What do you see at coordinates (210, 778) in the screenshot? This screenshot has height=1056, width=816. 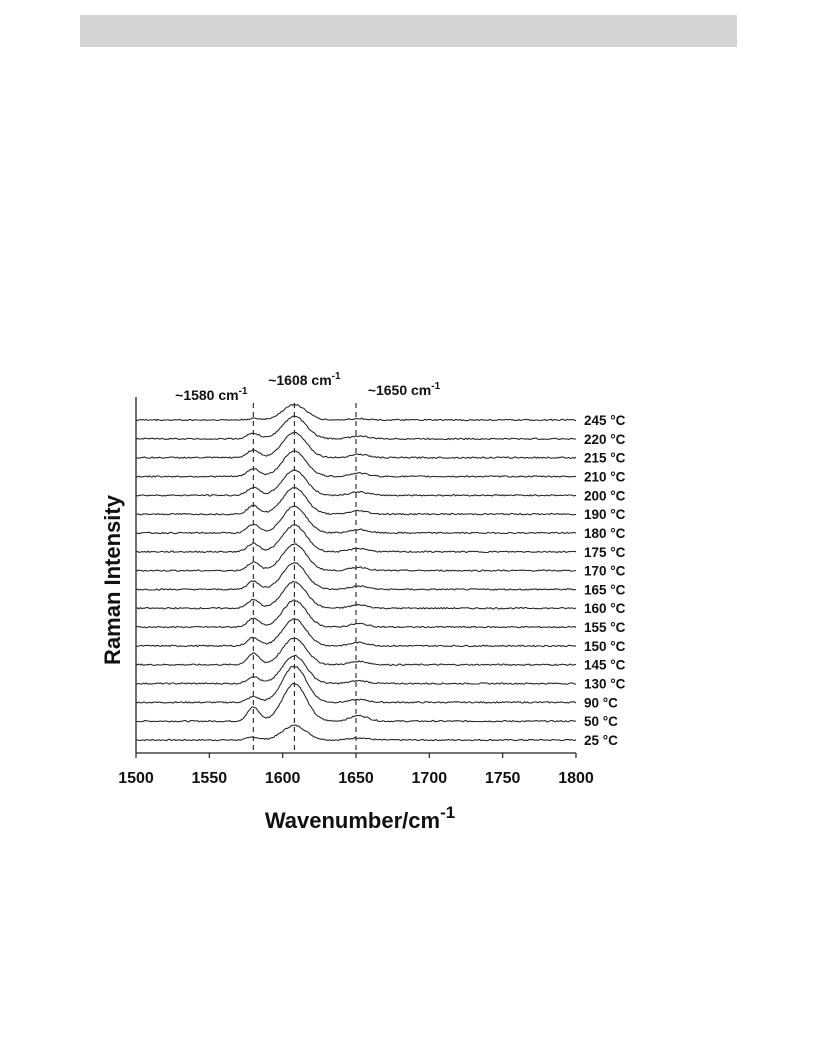 I see `x-tick-label: 1550` at bounding box center [210, 778].